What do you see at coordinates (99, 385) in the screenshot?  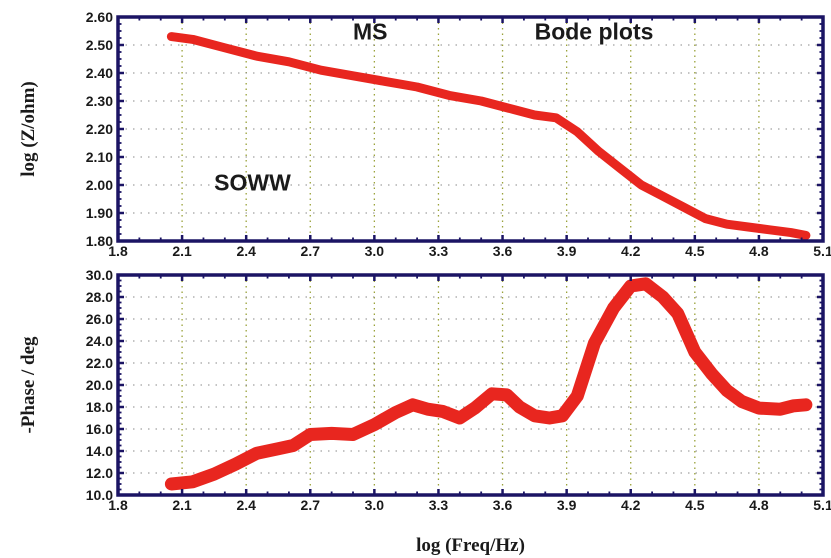 I see `y-tick-label: 20.0` at bounding box center [99, 385].